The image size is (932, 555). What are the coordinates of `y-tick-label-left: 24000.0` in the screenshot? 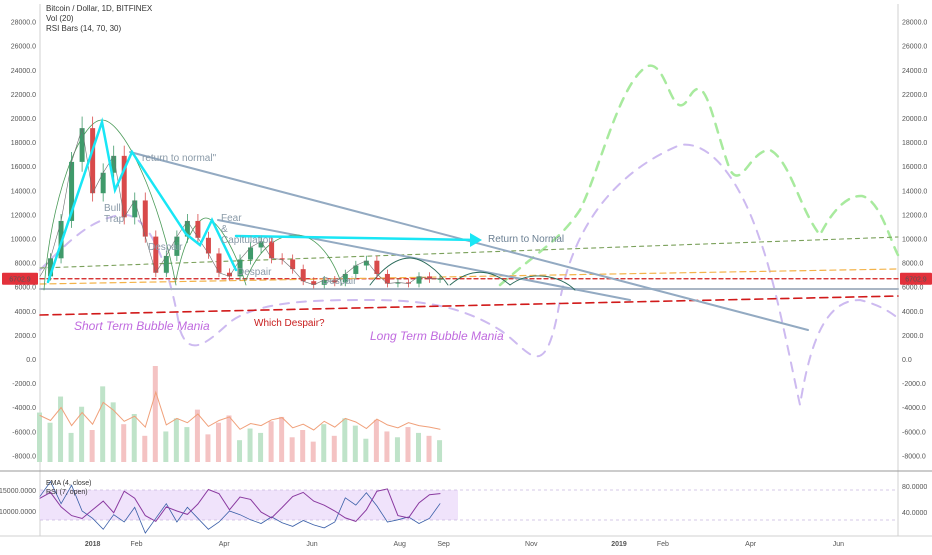 It's located at (23, 71).